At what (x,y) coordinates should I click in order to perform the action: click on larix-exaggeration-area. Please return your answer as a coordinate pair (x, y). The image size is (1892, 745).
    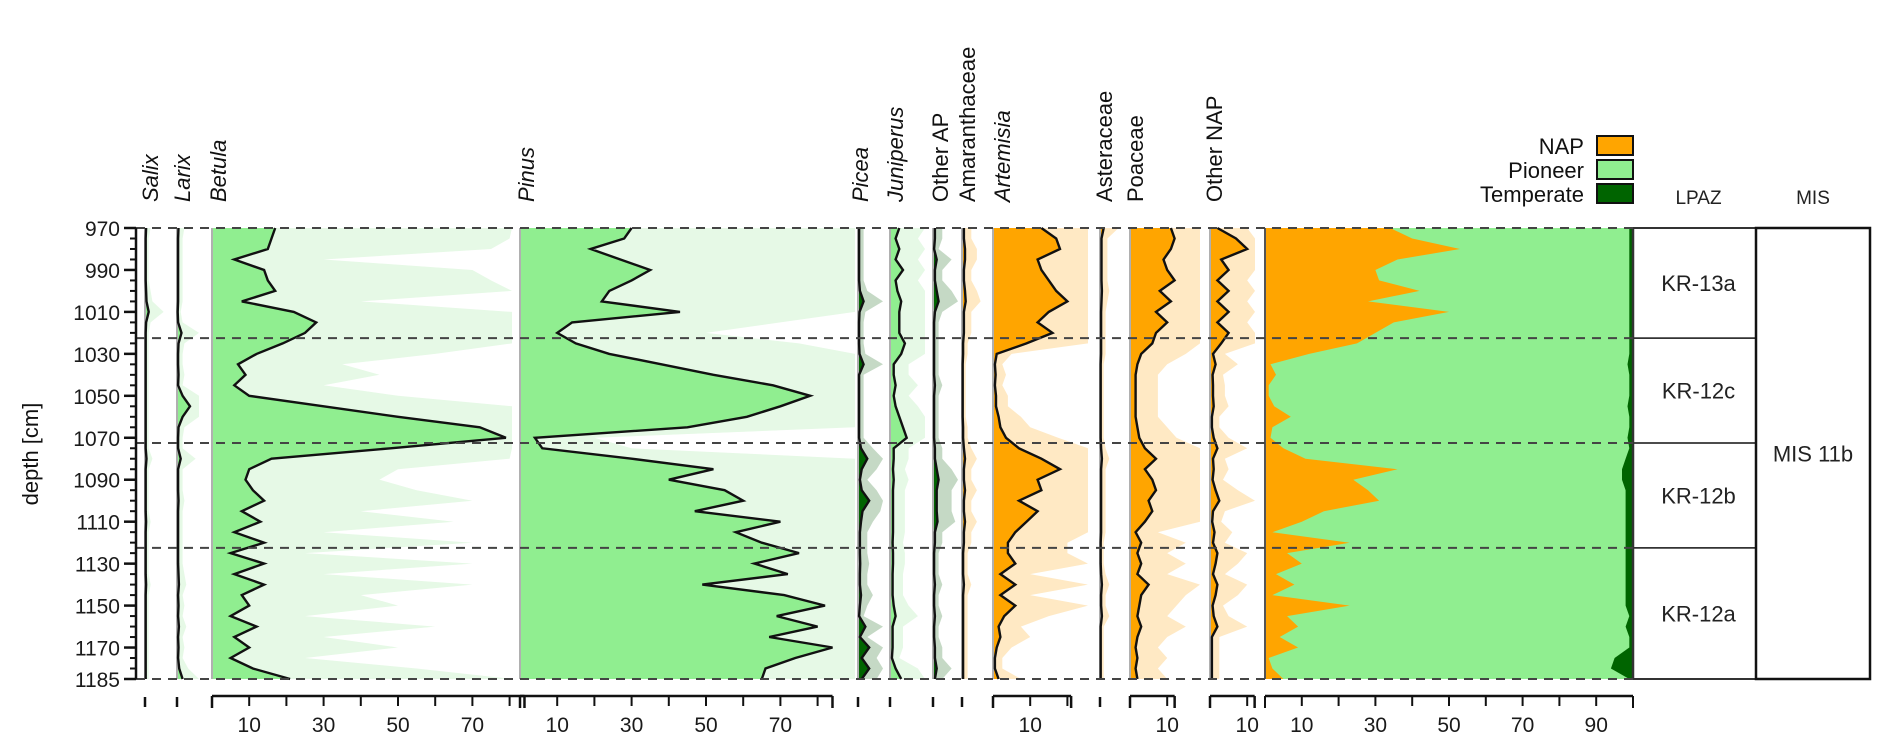
    Looking at the image, I should click on (188, 453).